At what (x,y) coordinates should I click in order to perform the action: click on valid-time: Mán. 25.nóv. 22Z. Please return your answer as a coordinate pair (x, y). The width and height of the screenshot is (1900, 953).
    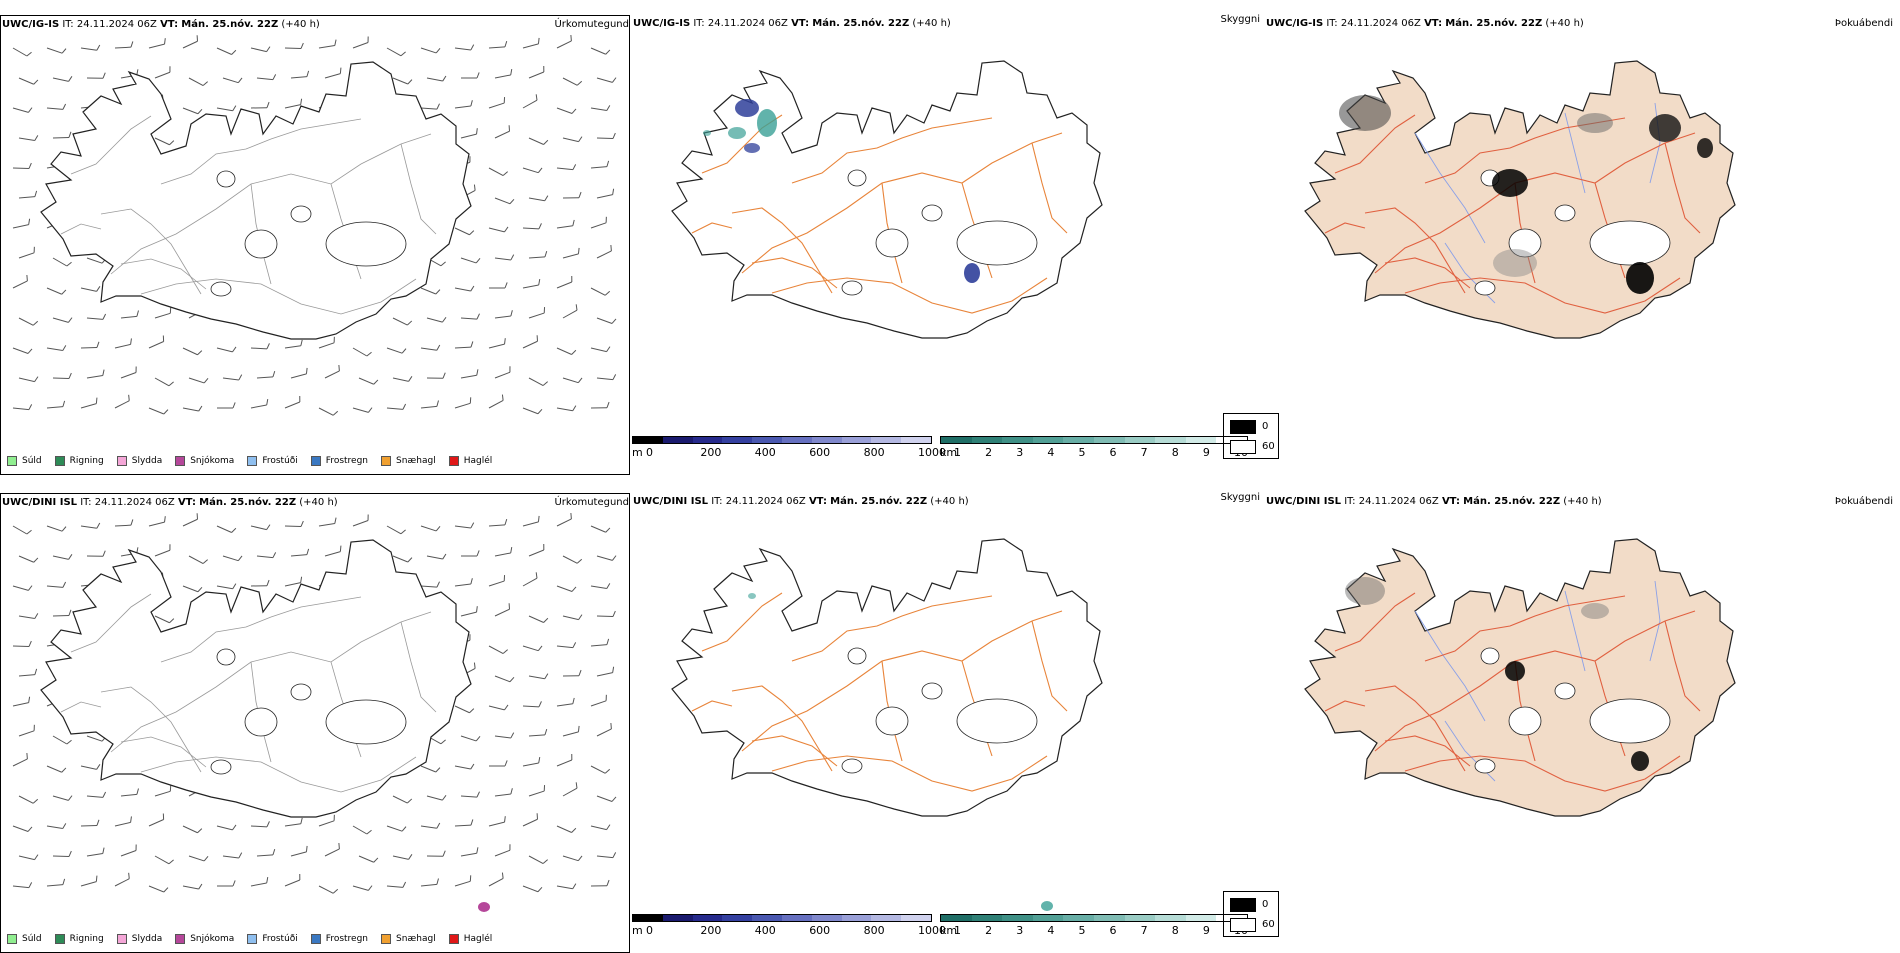
    Looking at the image, I should click on (1511, 501).